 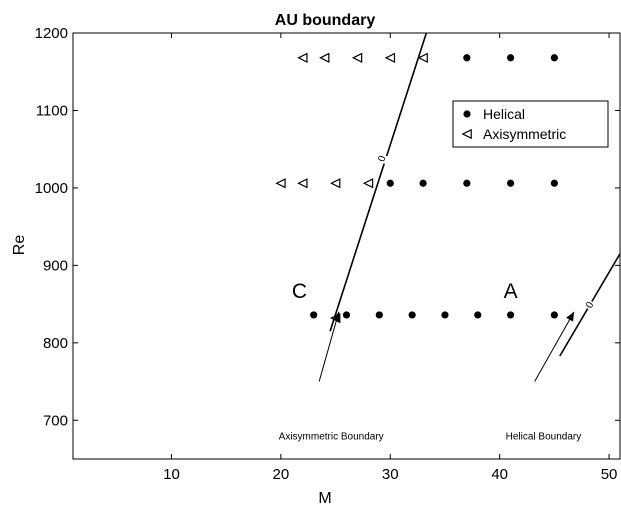 I want to click on x-tick-label: 20, so click(x=281, y=474).